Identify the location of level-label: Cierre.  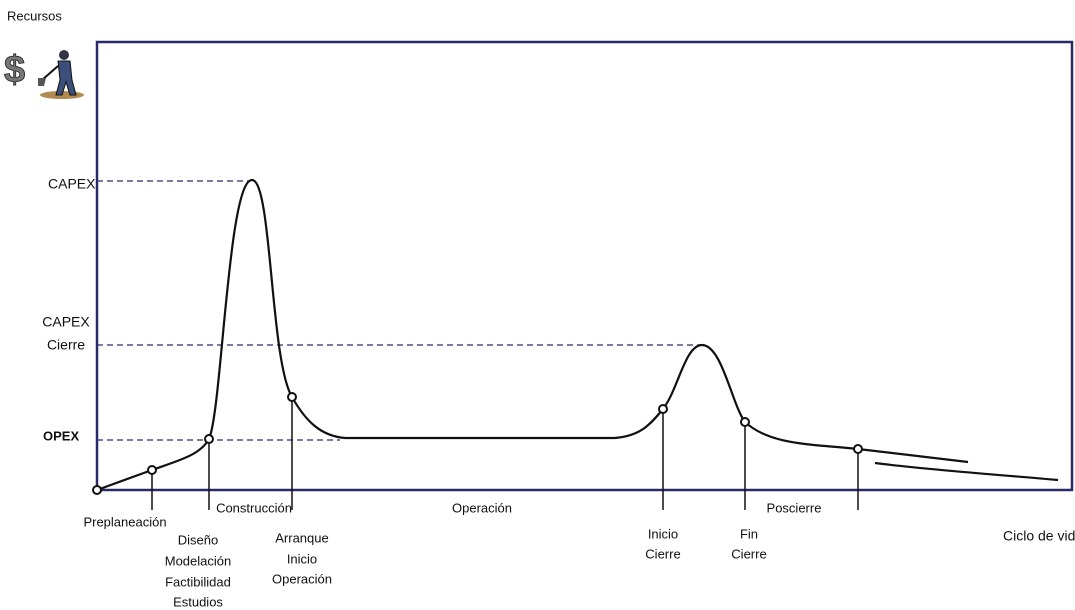
(66, 345).